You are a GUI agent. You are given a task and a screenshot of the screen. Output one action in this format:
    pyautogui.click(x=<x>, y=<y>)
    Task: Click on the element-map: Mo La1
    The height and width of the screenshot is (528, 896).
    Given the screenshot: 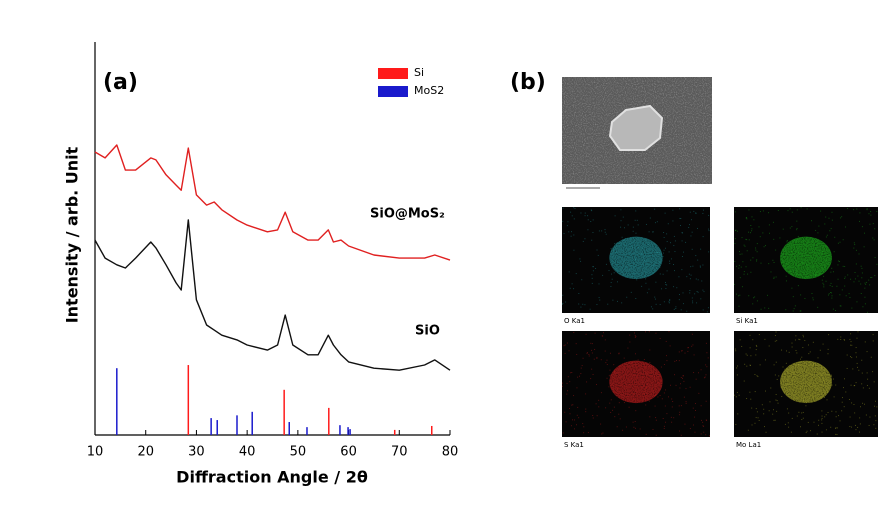 What is the action you would take?
    pyautogui.click(x=806, y=390)
    